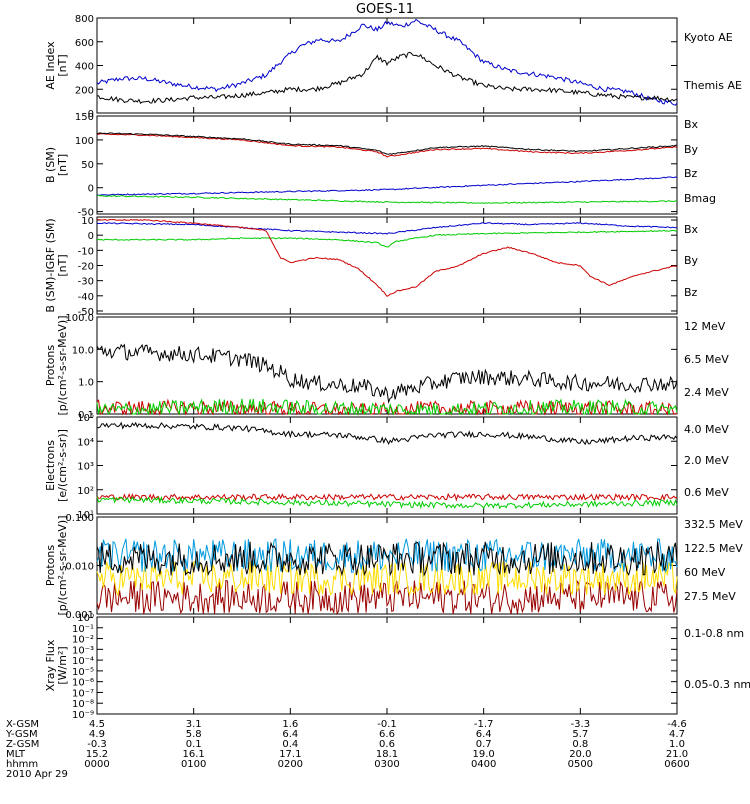 The height and width of the screenshot is (804, 750). I want to click on y-tick-label: 10⁵, so click(85, 418).